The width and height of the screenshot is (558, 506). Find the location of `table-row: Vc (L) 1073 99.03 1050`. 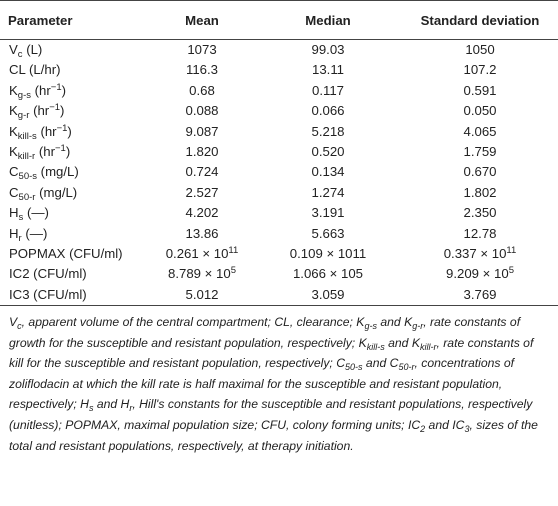

table-row: Vc (L) 1073 99.03 1050 is located at coordinates (279, 50).